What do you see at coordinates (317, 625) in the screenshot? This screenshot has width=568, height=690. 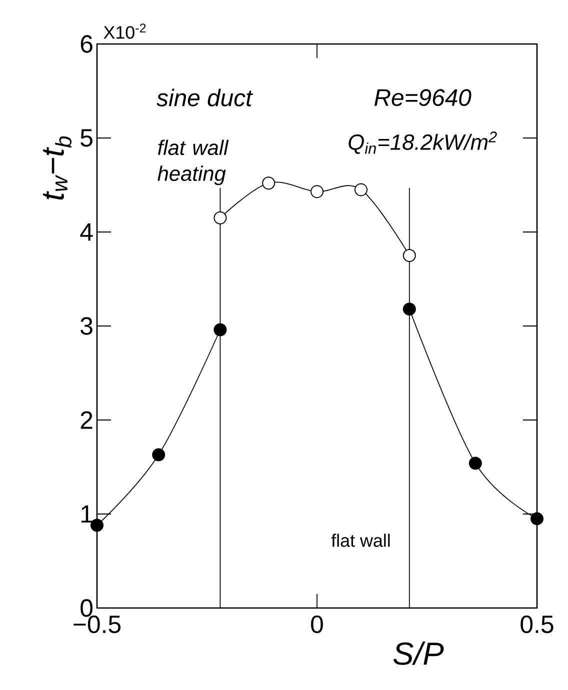 I see `x-tick-label: 0` at bounding box center [317, 625].